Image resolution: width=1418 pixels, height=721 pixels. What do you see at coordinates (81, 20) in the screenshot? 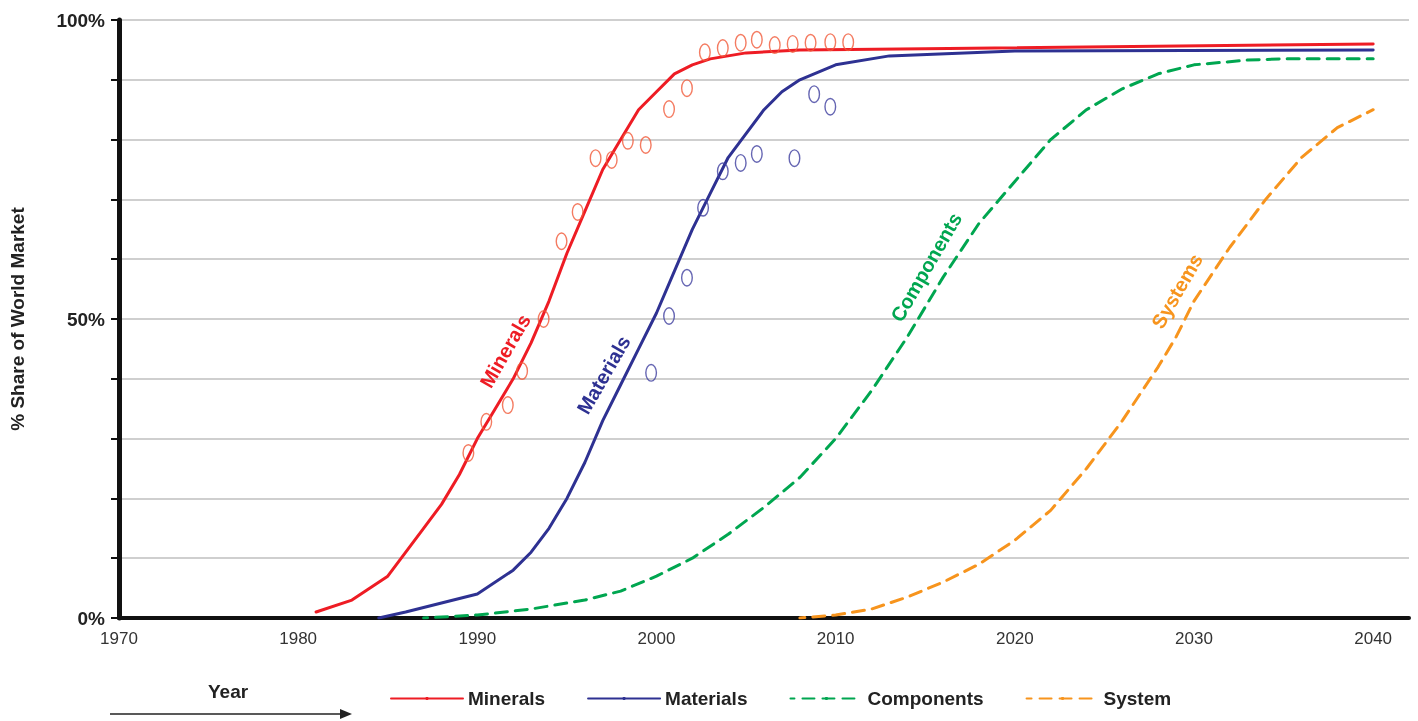
I see `y-tick-label: 100%` at bounding box center [81, 20].